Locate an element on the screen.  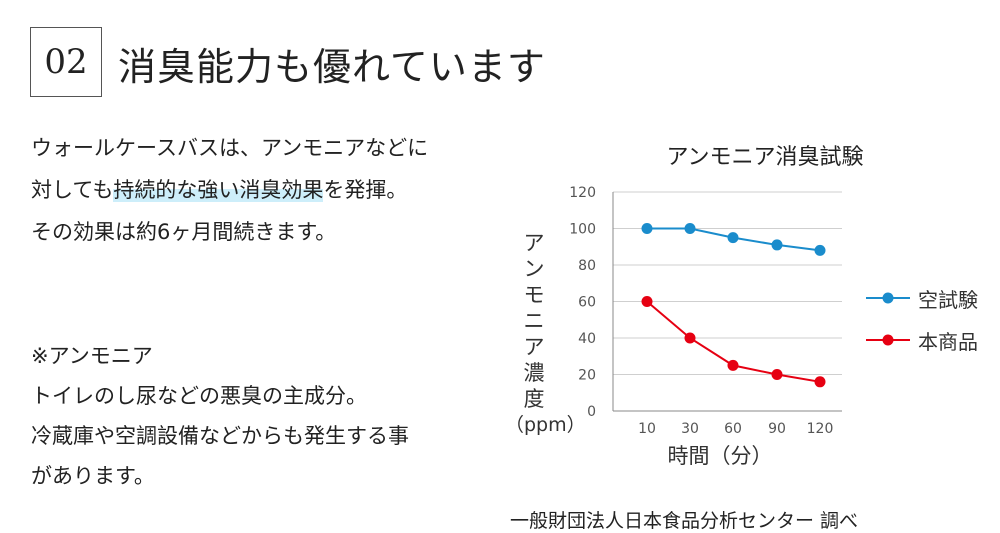
description-line-2-pre: 対しても is located at coordinates (72, 190).